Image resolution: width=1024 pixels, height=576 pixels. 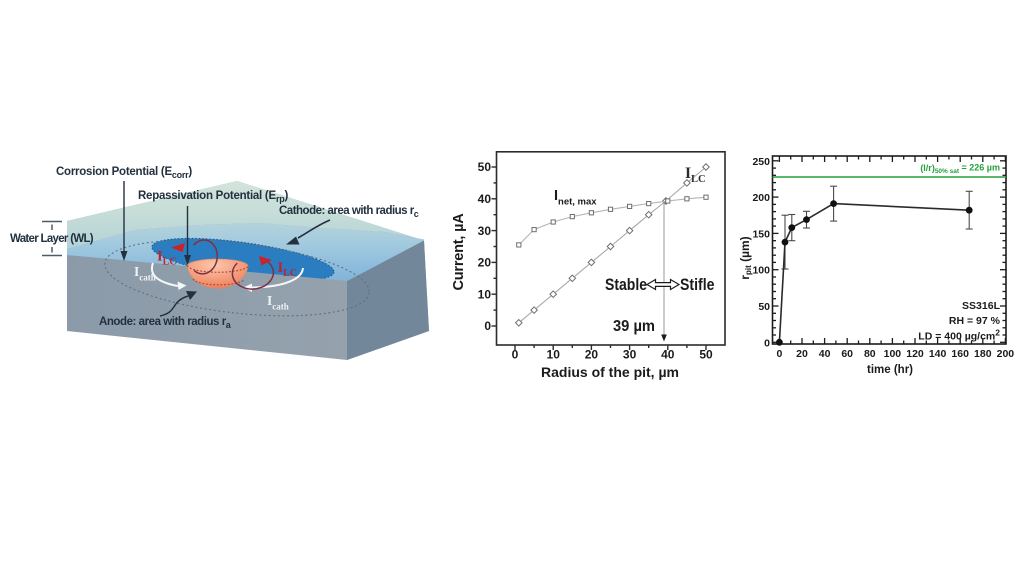 What do you see at coordinates (981, 306) in the screenshot?
I see `svg-text: SS316L` at bounding box center [981, 306].